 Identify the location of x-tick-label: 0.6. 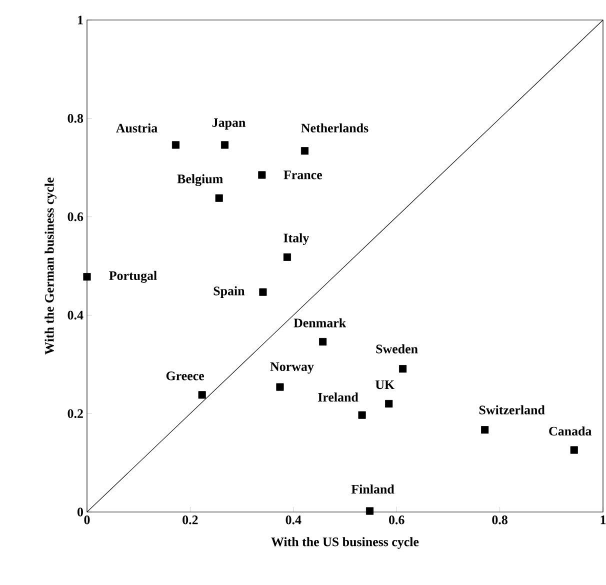
(396, 520).